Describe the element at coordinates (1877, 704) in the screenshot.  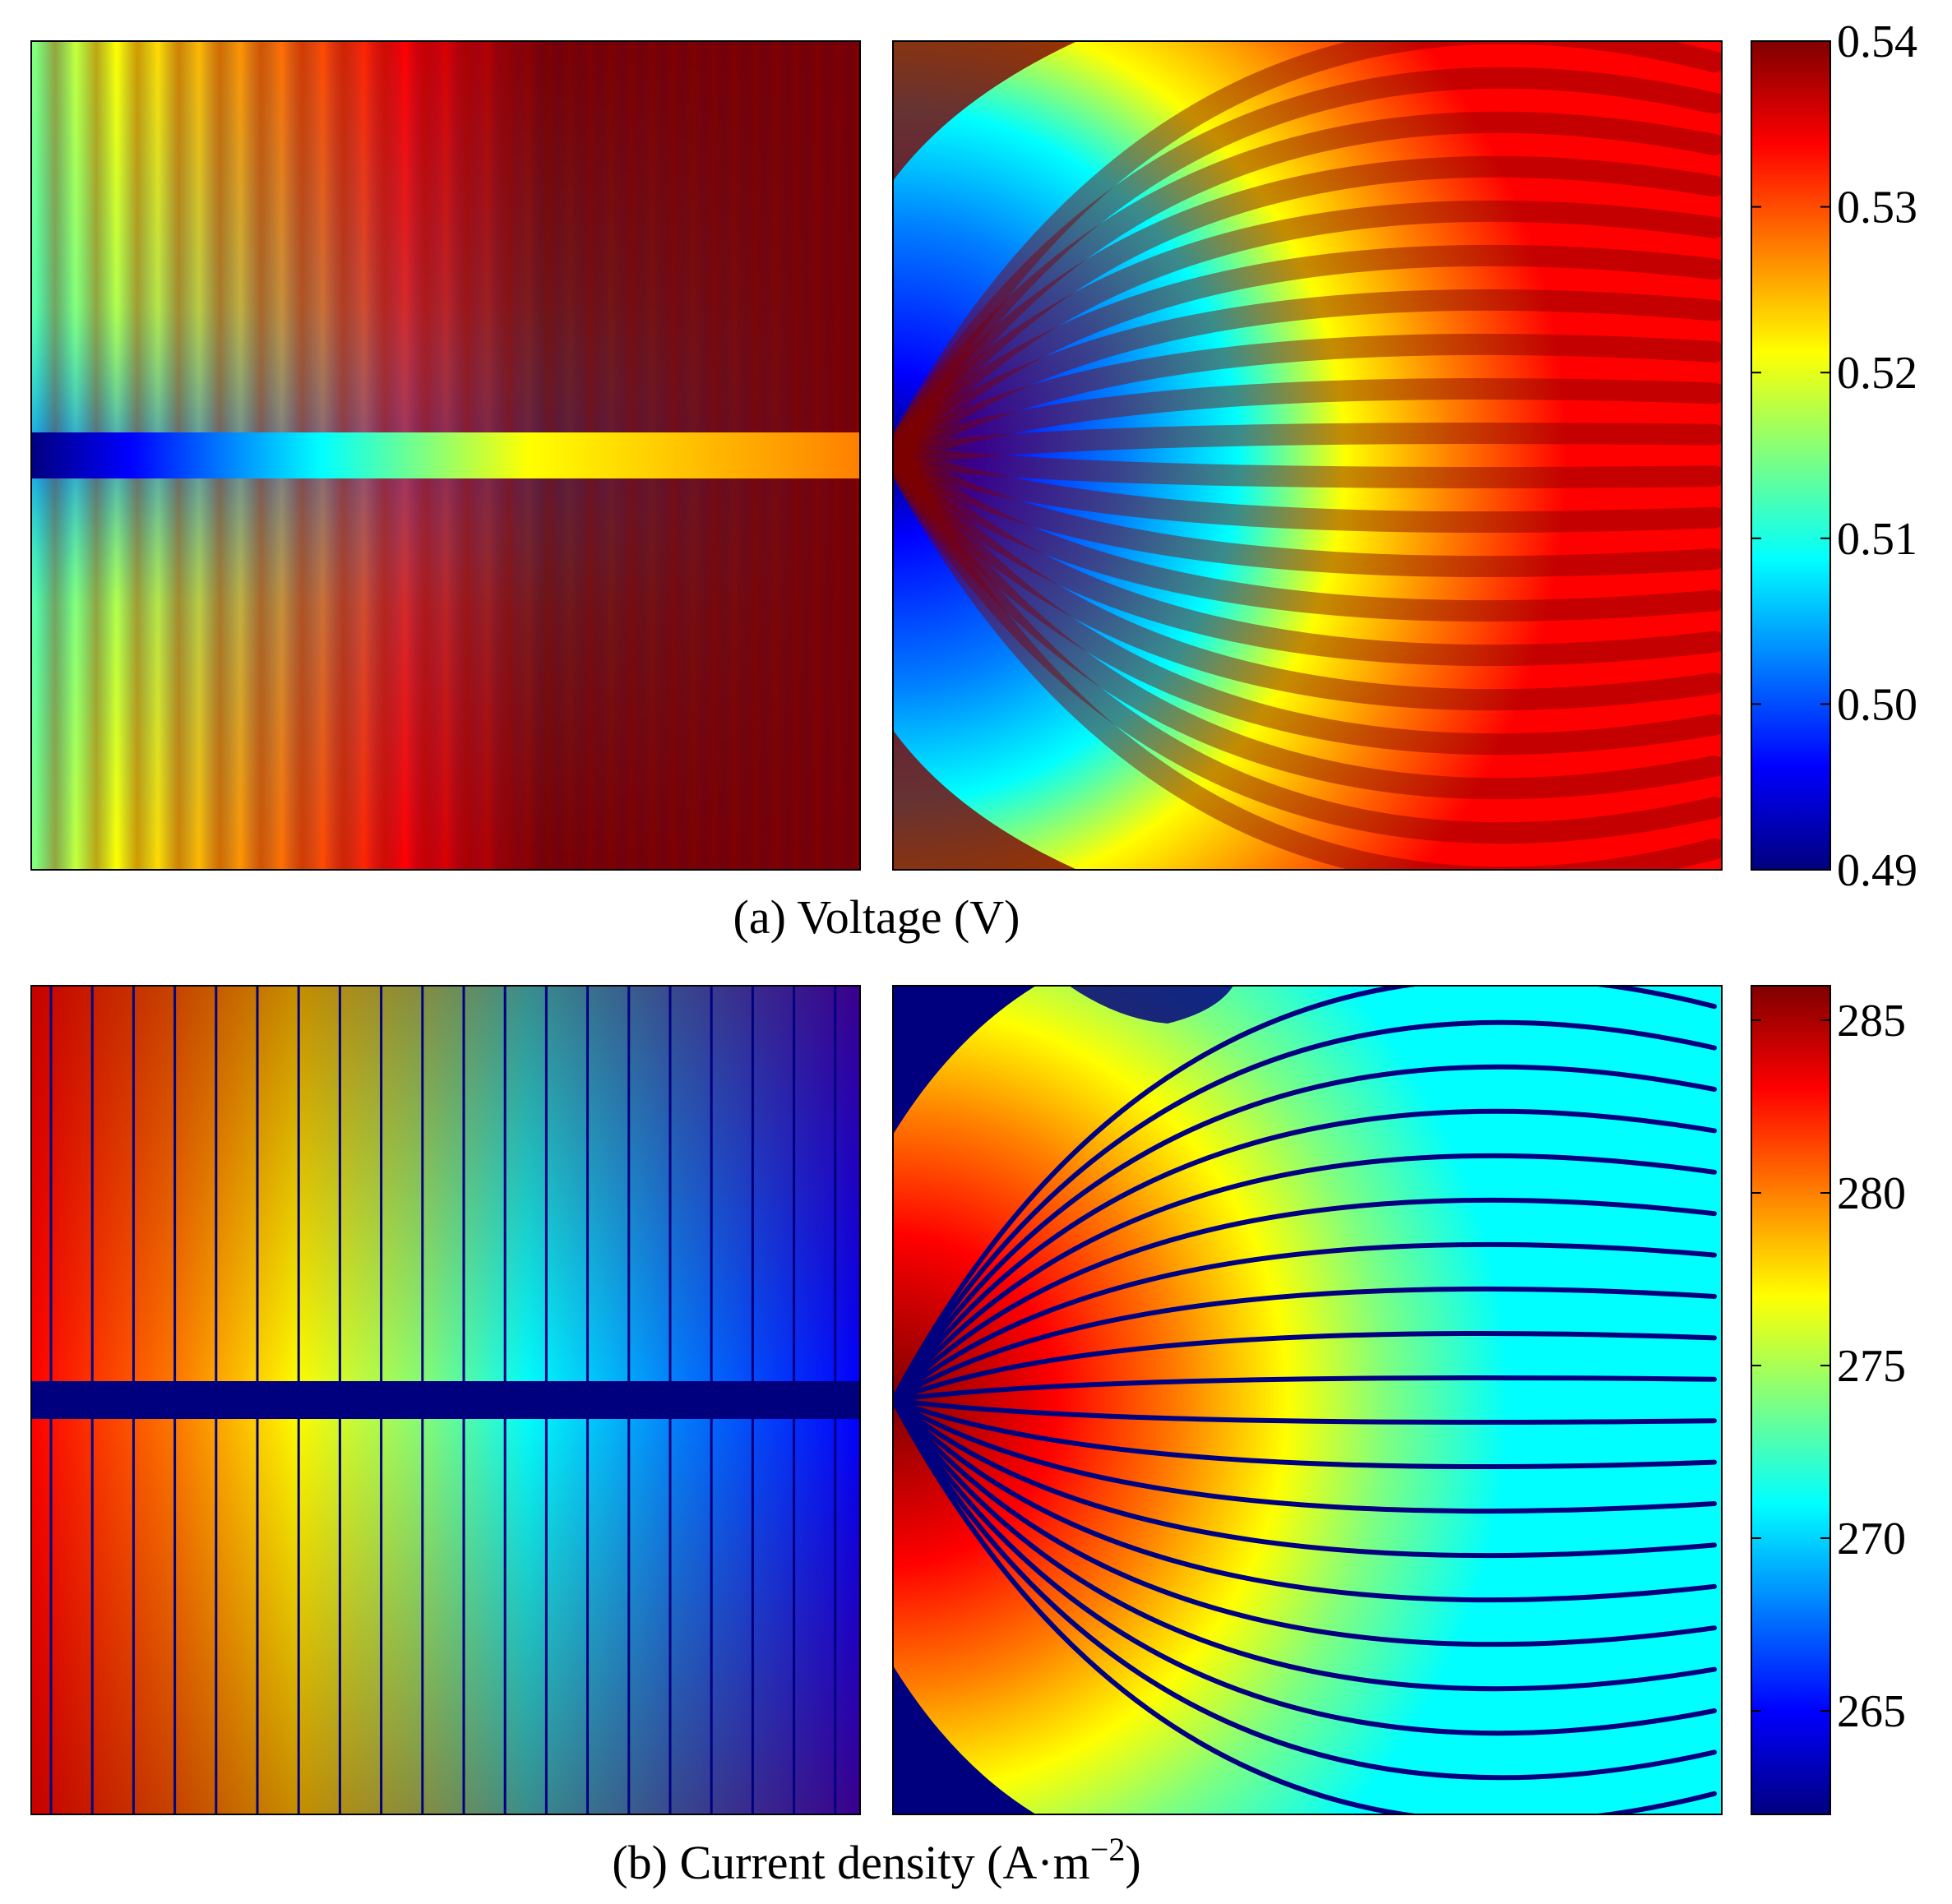
I see `colorbar-tick-label: 0.50` at that location.